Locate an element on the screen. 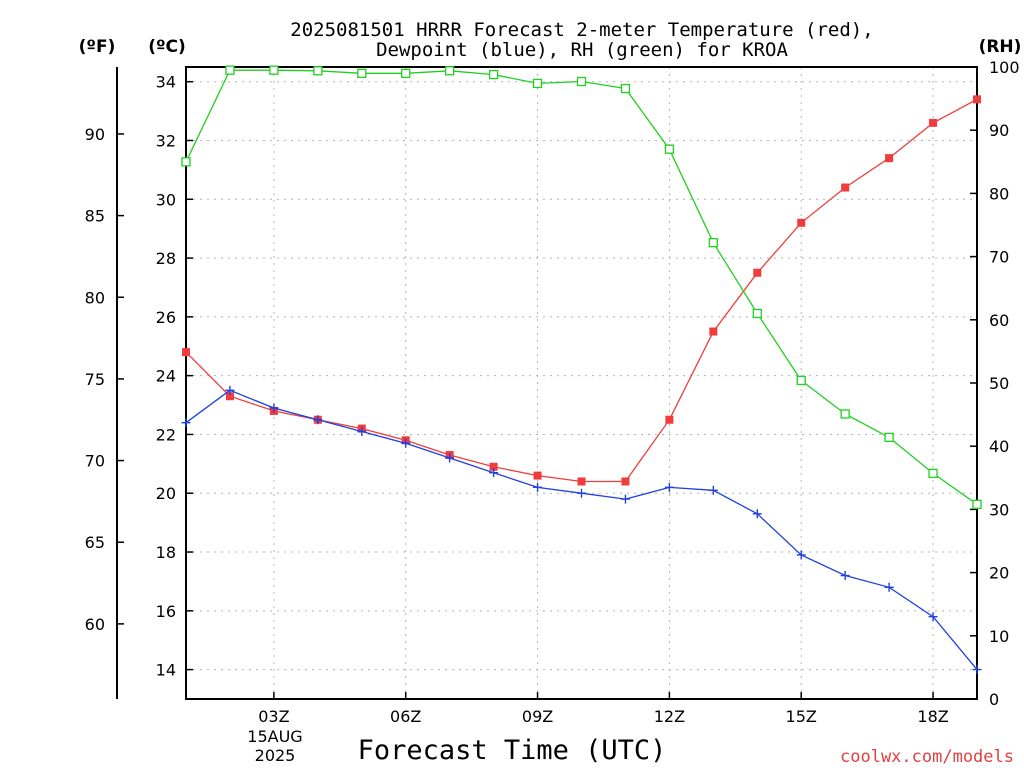  celsius-tick-label-7: 28 is located at coordinates (166, 258).